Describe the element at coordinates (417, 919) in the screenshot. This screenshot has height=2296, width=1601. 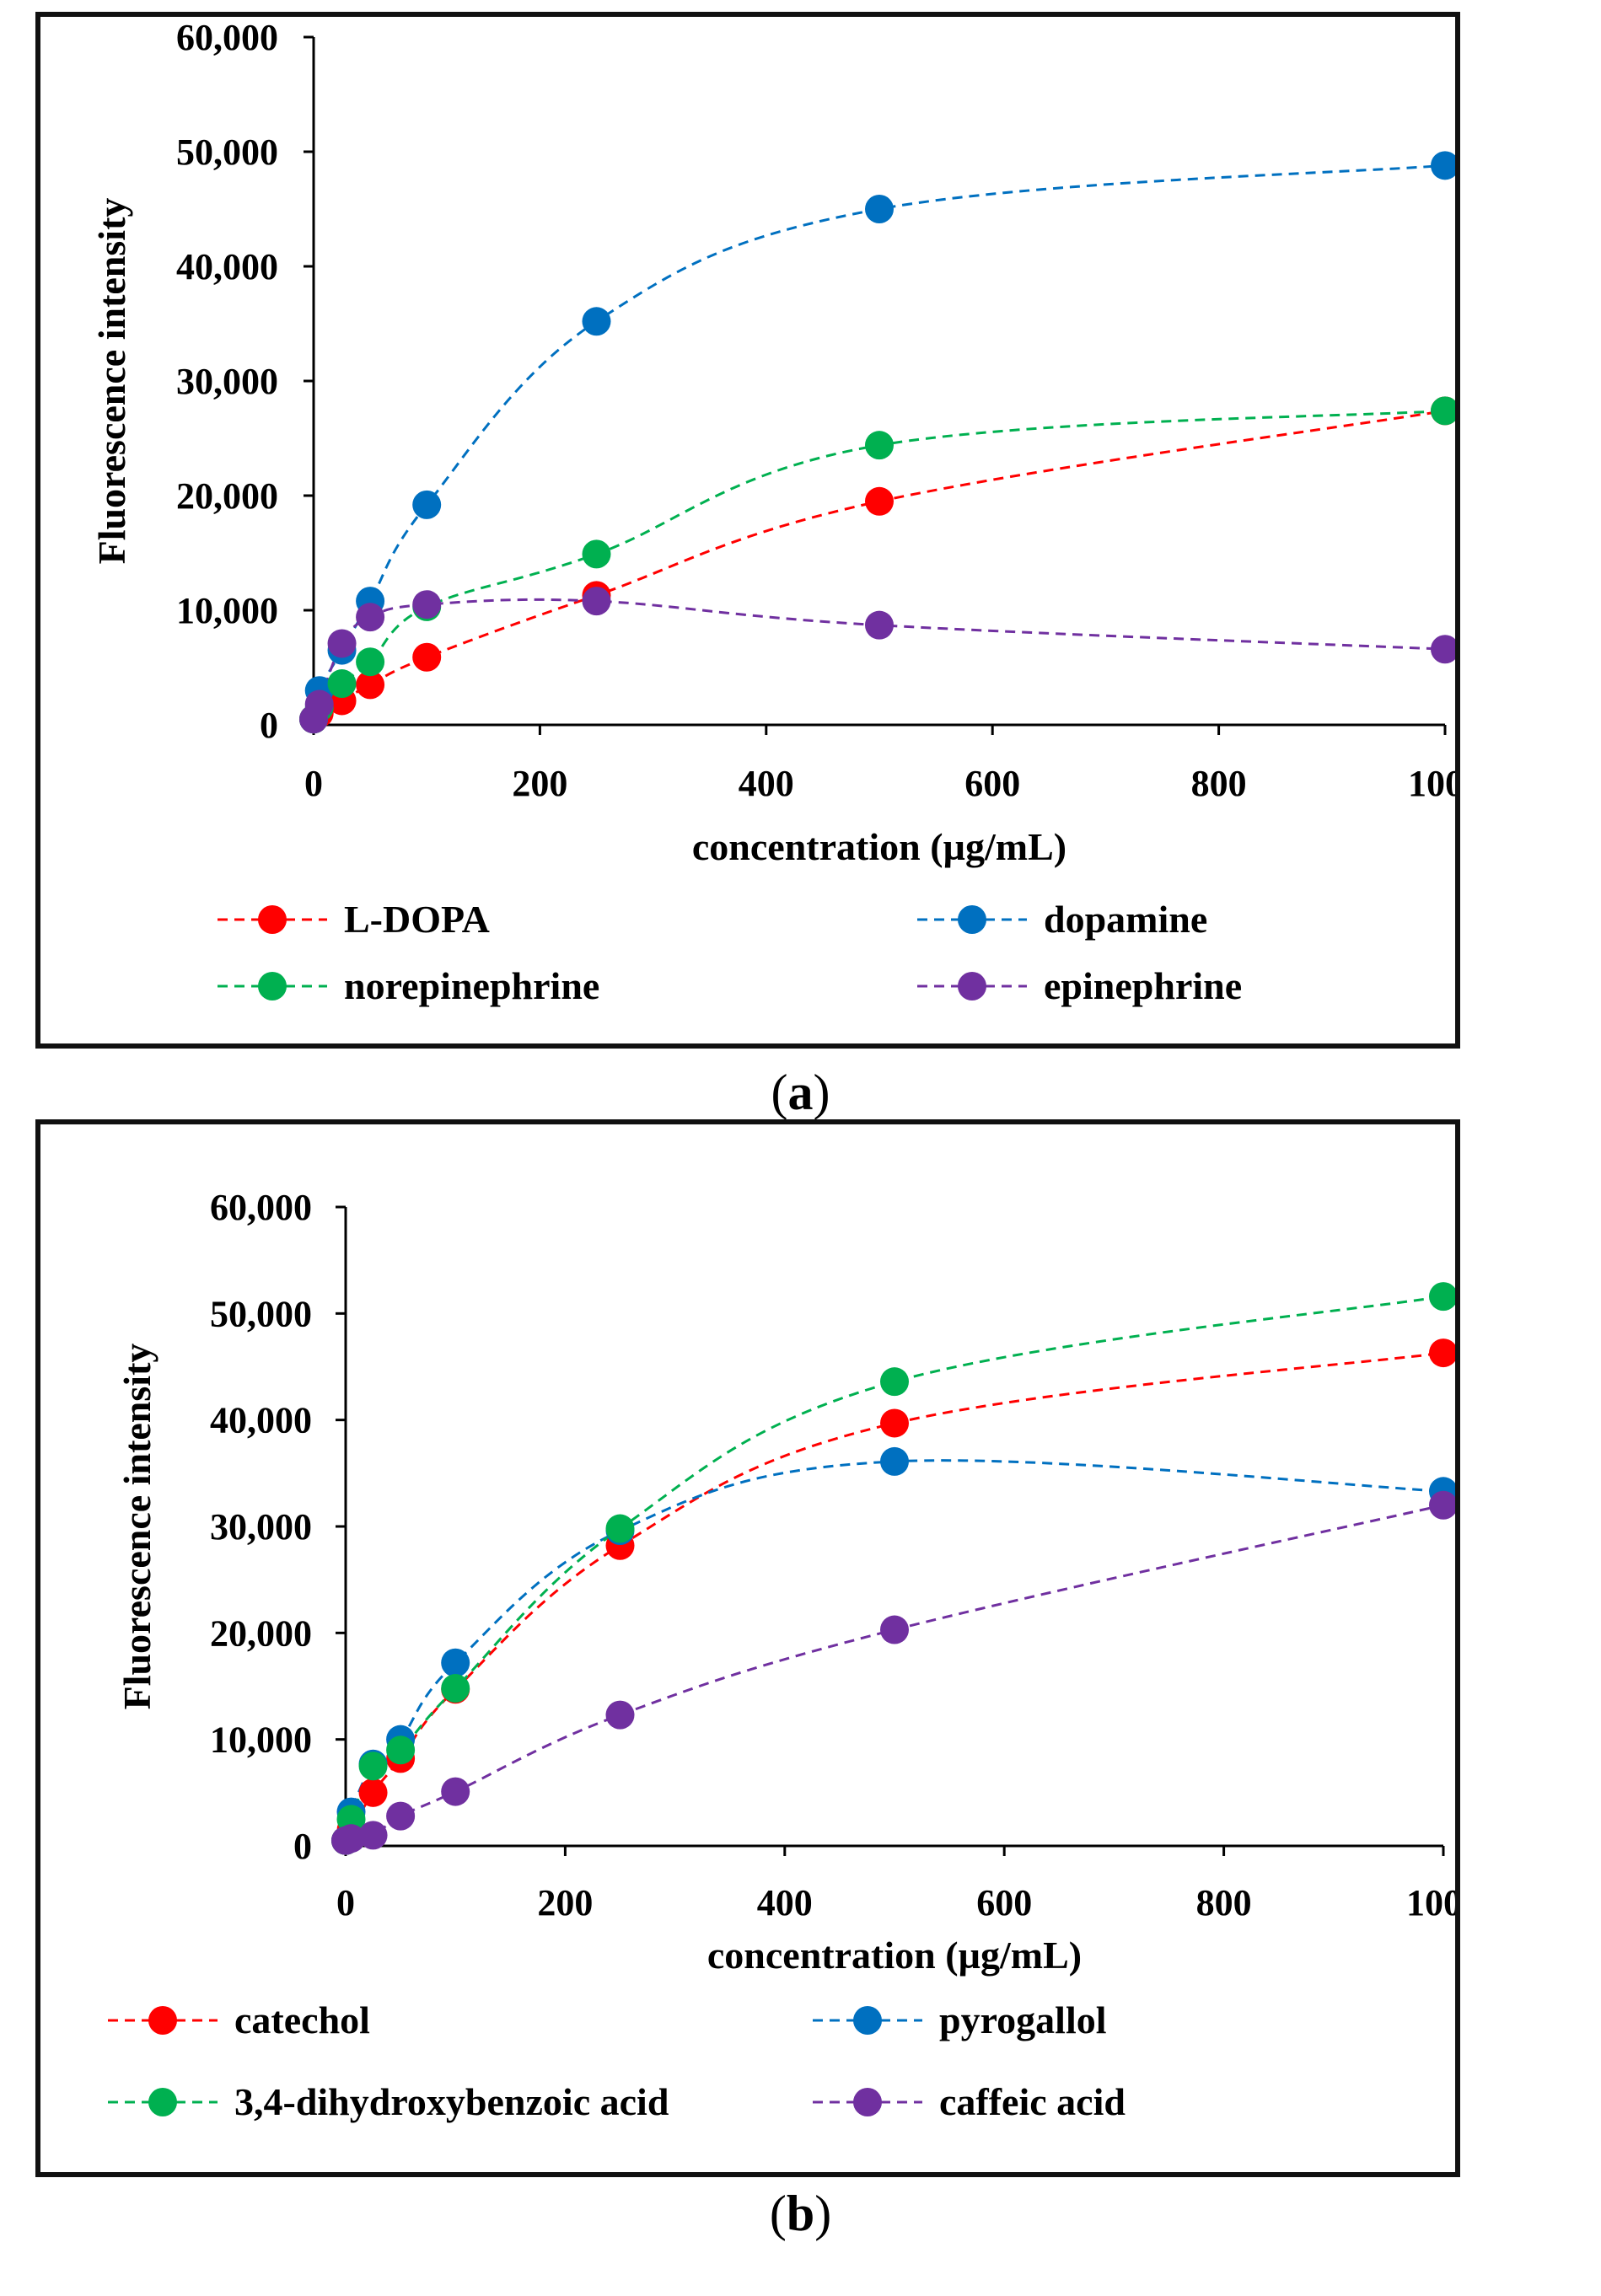
I see `legend-label: L-DOPA` at that location.